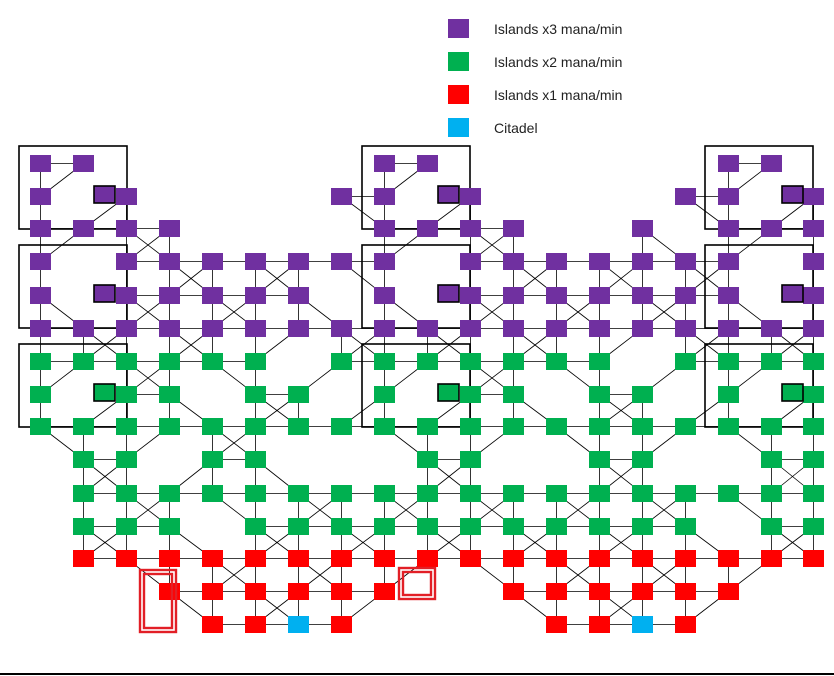 This screenshot has width=834, height=676. I want to click on legend-swatch-blue, so click(458, 127).